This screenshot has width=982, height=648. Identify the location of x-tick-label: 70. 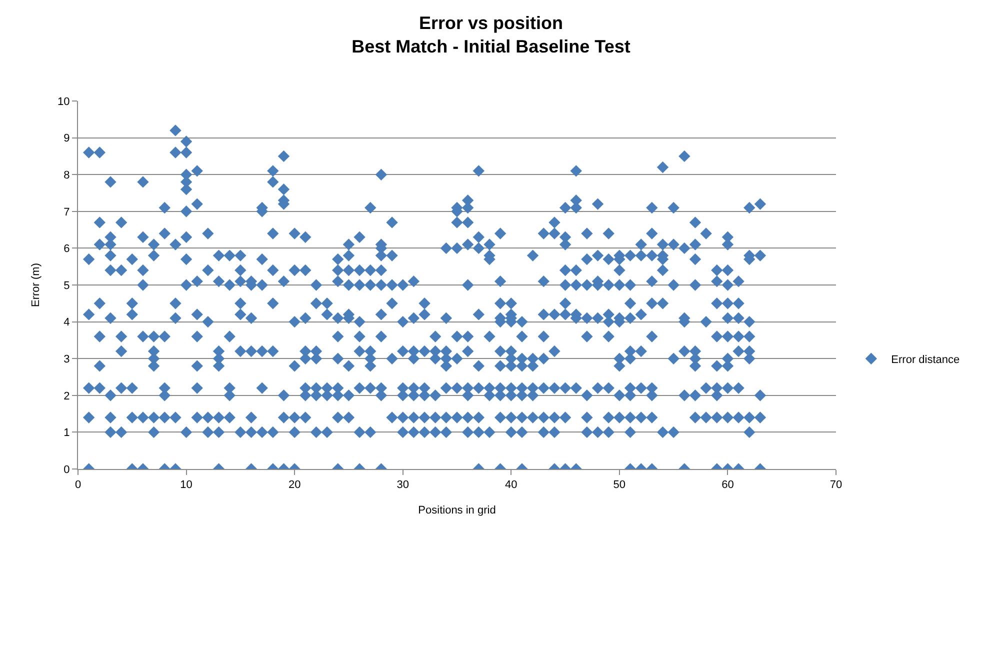
(836, 485).